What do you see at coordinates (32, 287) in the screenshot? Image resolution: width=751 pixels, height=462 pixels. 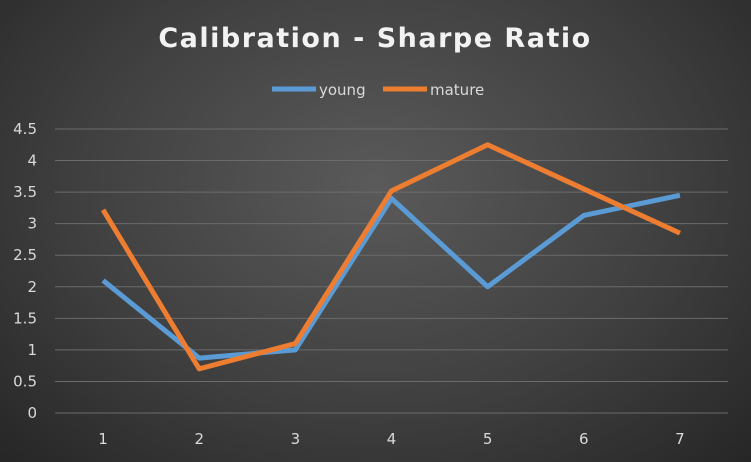 I see `y-tick-label: 2` at bounding box center [32, 287].